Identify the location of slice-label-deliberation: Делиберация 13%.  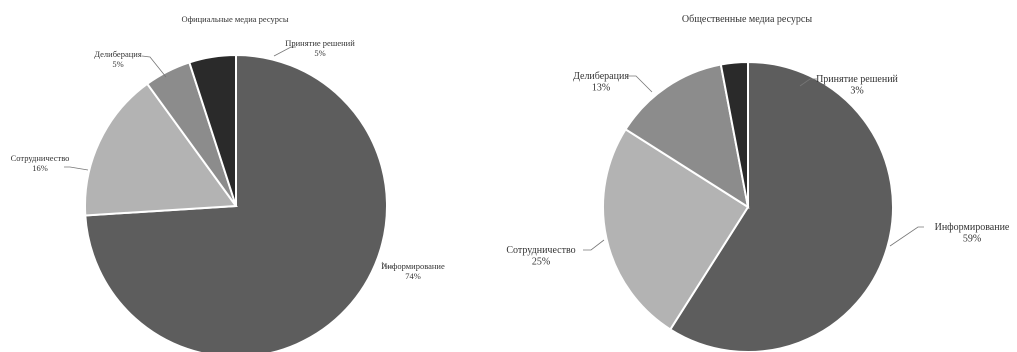
(601, 82).